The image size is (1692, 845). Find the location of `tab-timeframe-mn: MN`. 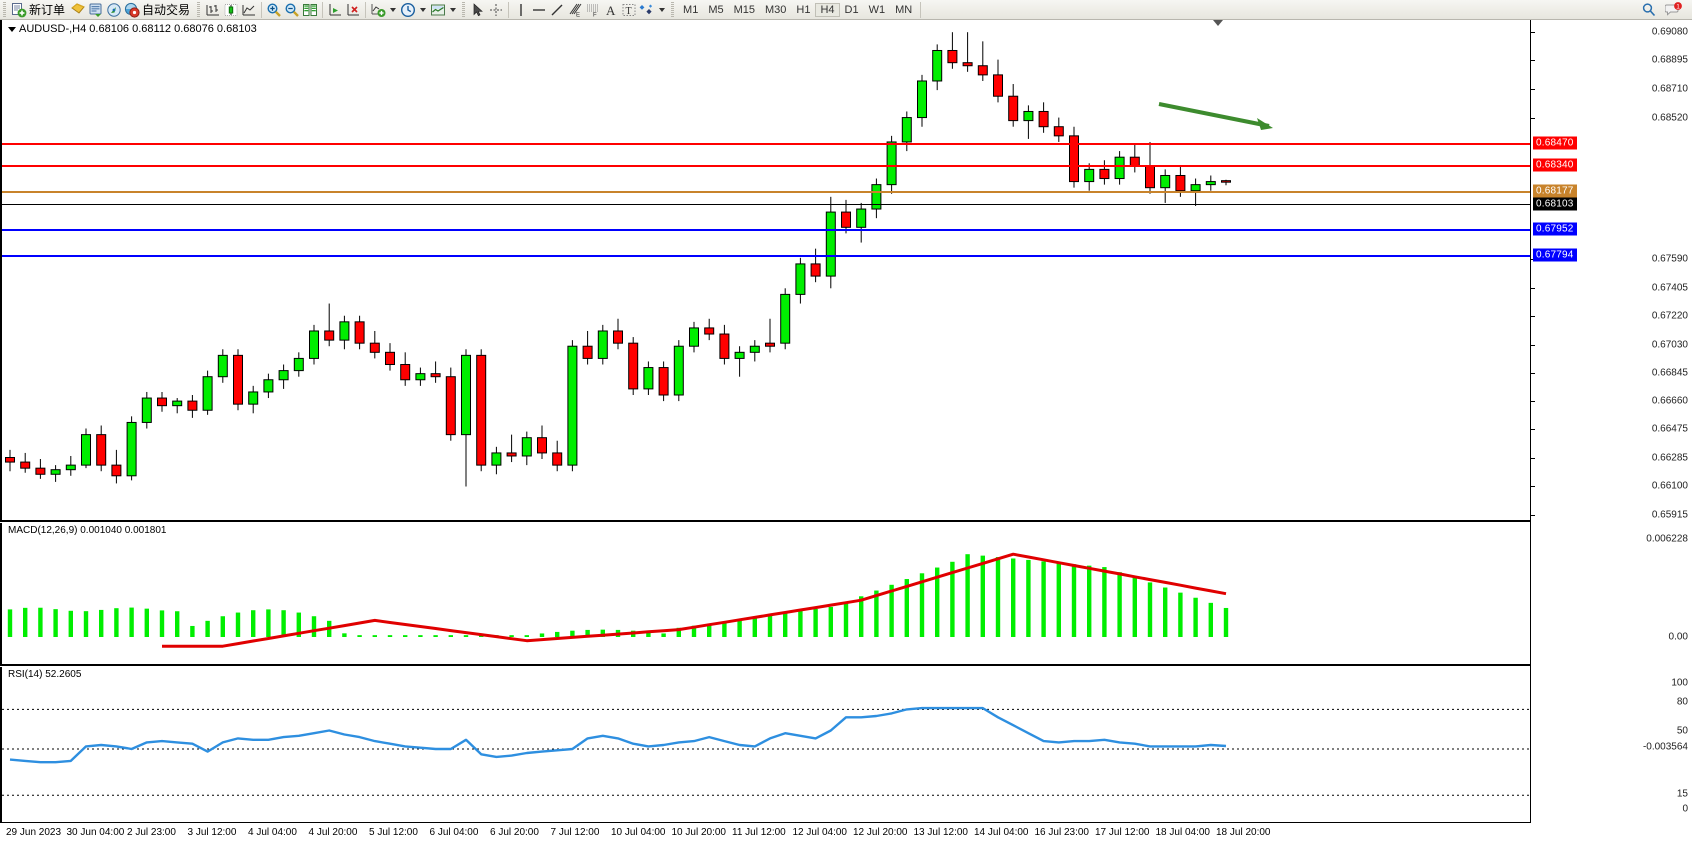

tab-timeframe-mn: MN is located at coordinates (904, 9).